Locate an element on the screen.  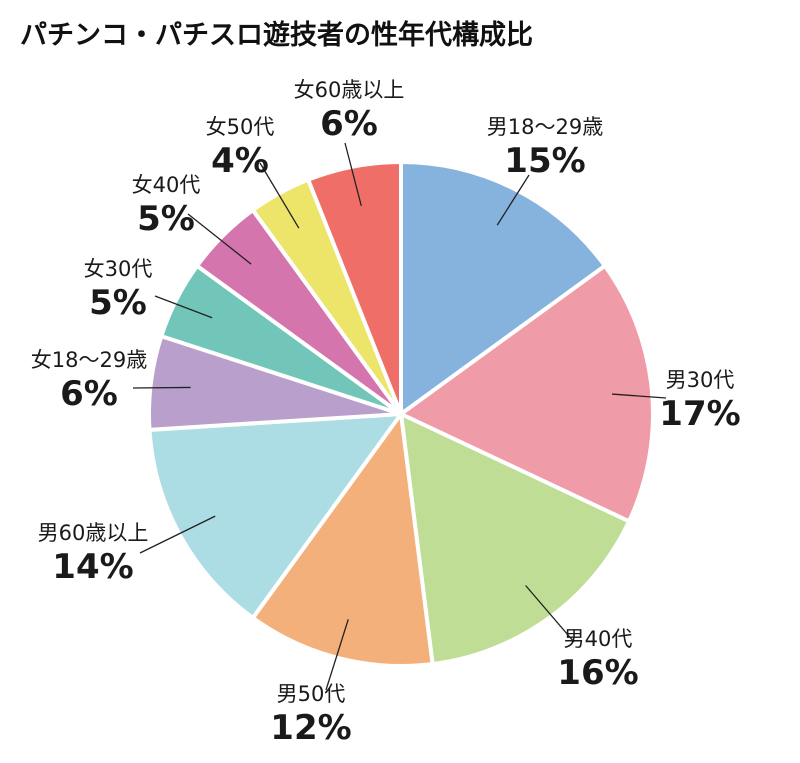
slice-label: 男40代 is located at coordinates (598, 639).